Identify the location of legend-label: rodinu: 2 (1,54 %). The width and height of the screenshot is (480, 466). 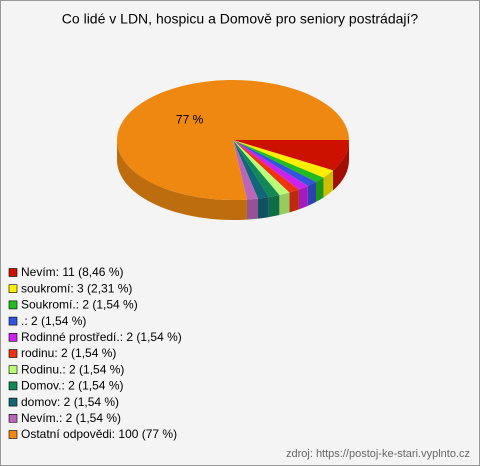
(68, 353).